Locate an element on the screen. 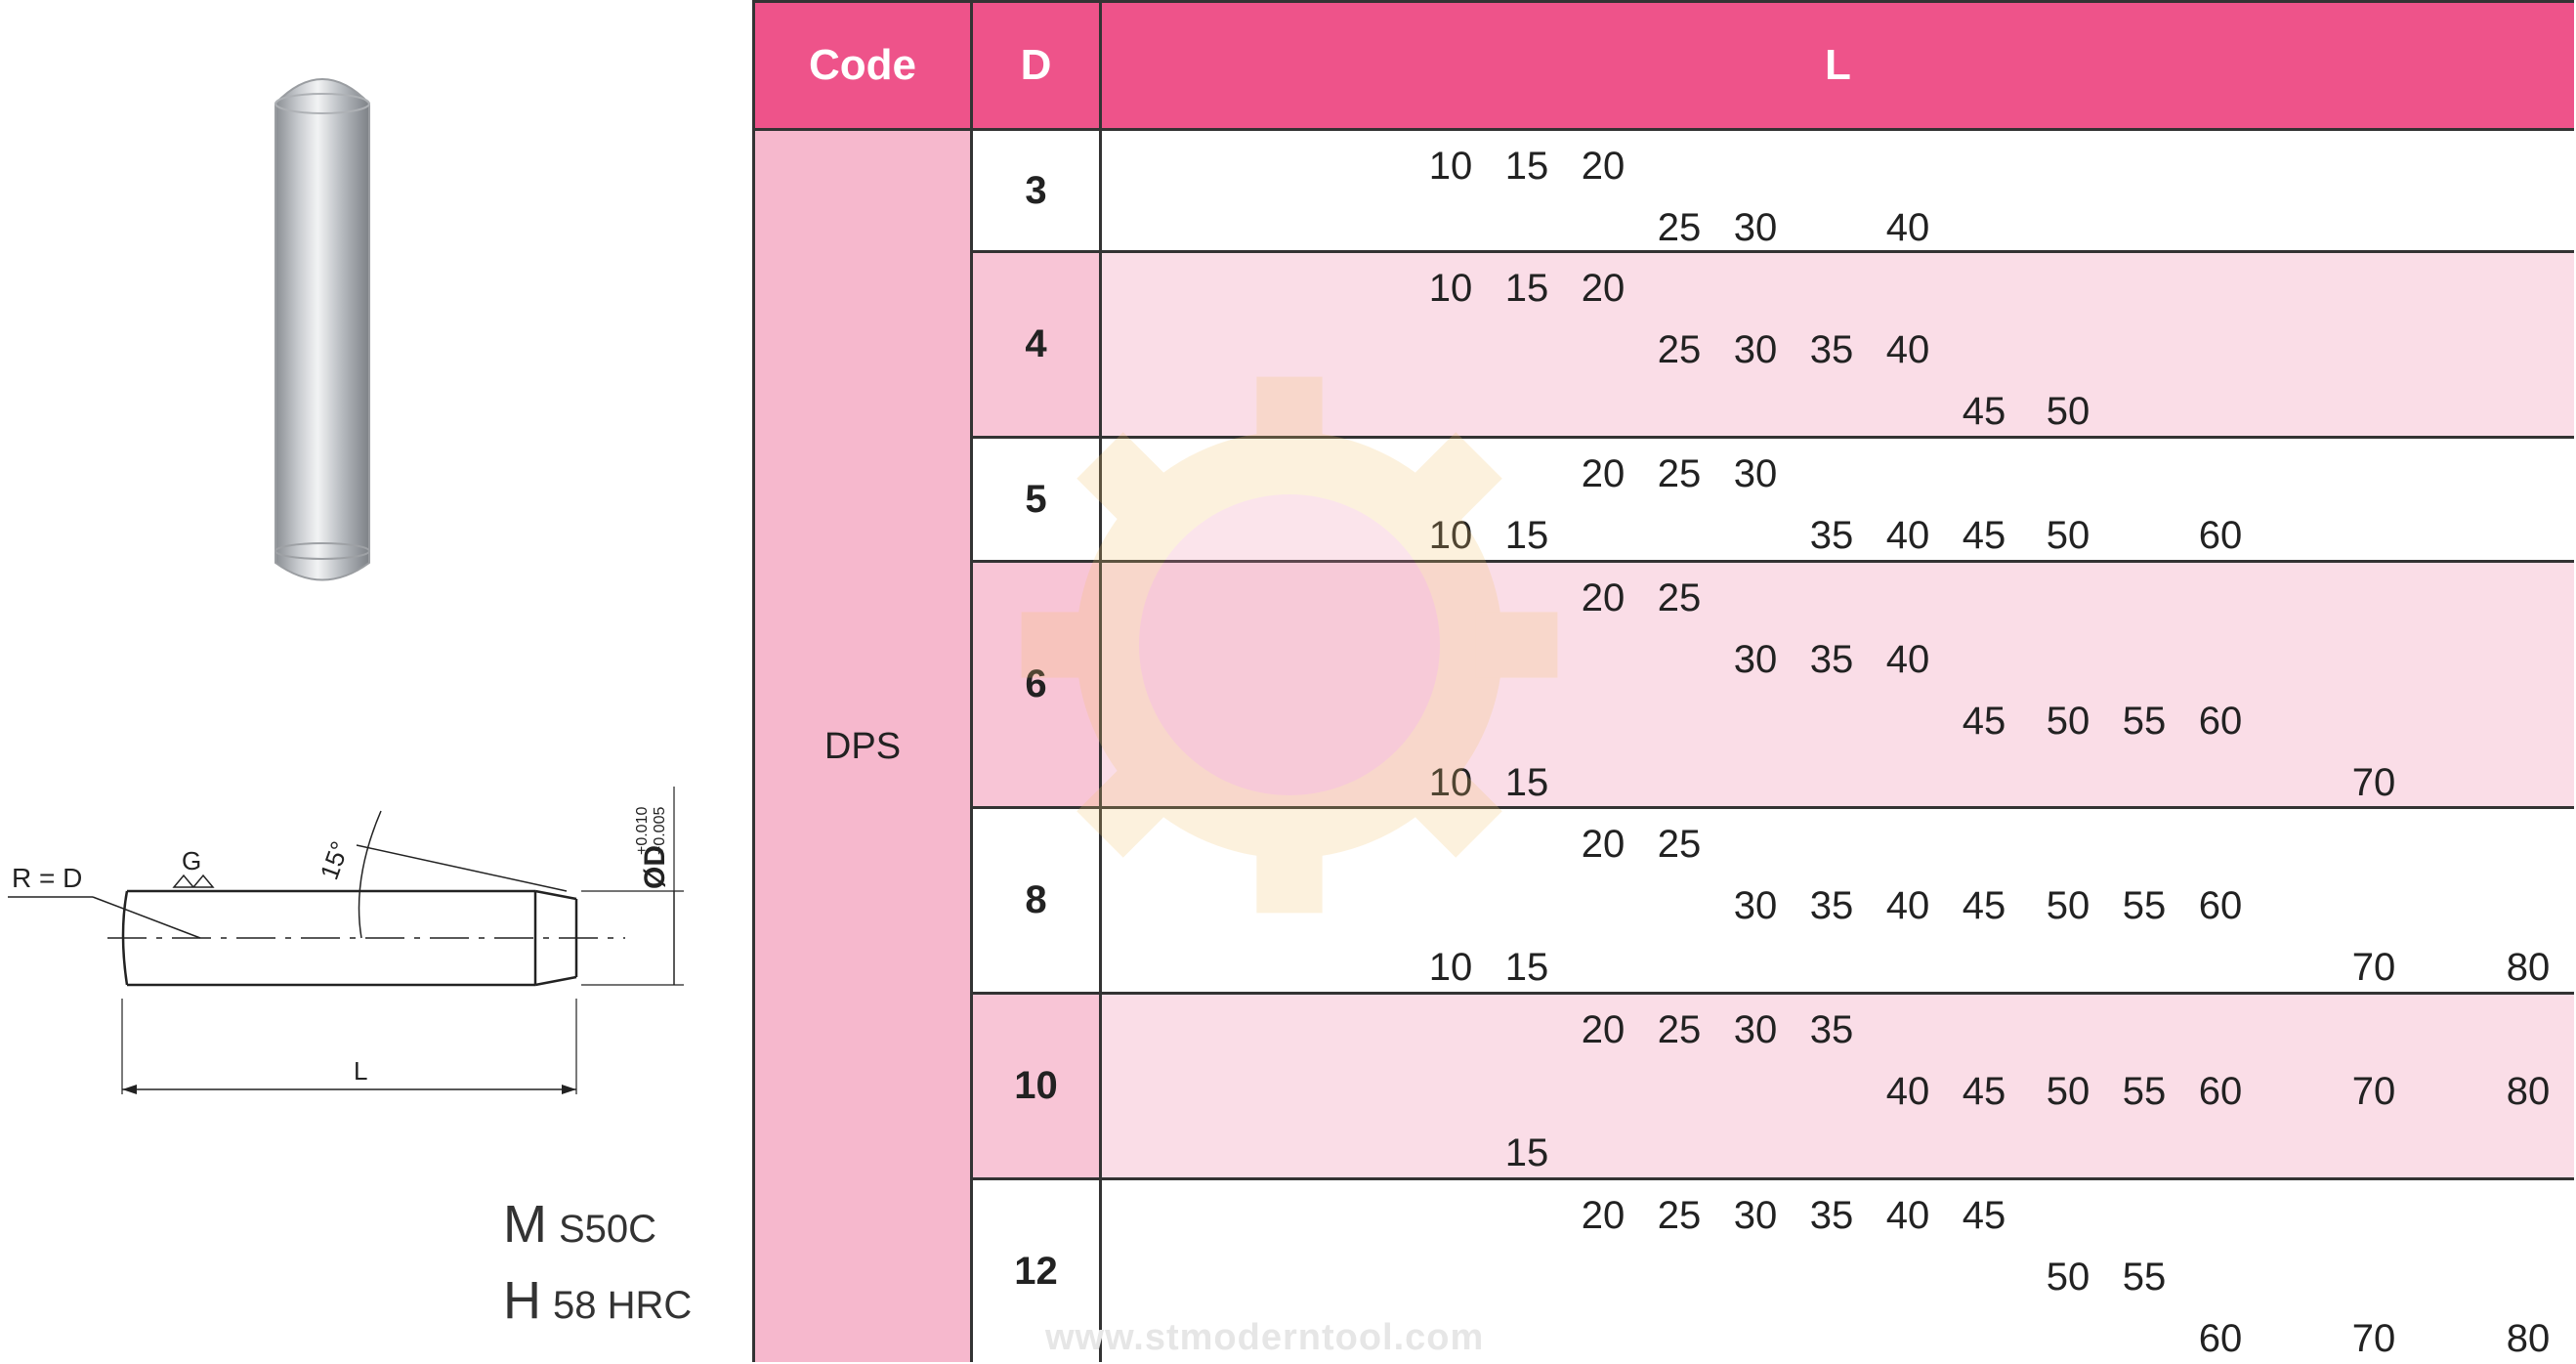  header-code: Code is located at coordinates (864, 65).